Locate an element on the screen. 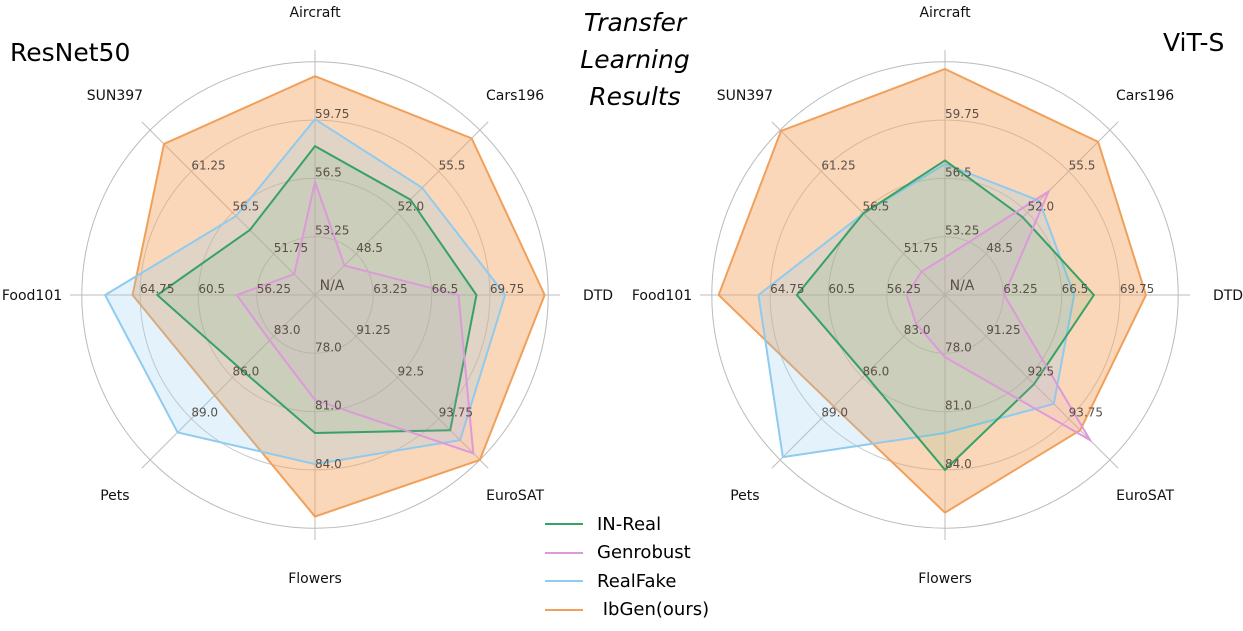 This screenshot has height=631, width=1243. legend-label: IbGen(ours) is located at coordinates (653, 610).